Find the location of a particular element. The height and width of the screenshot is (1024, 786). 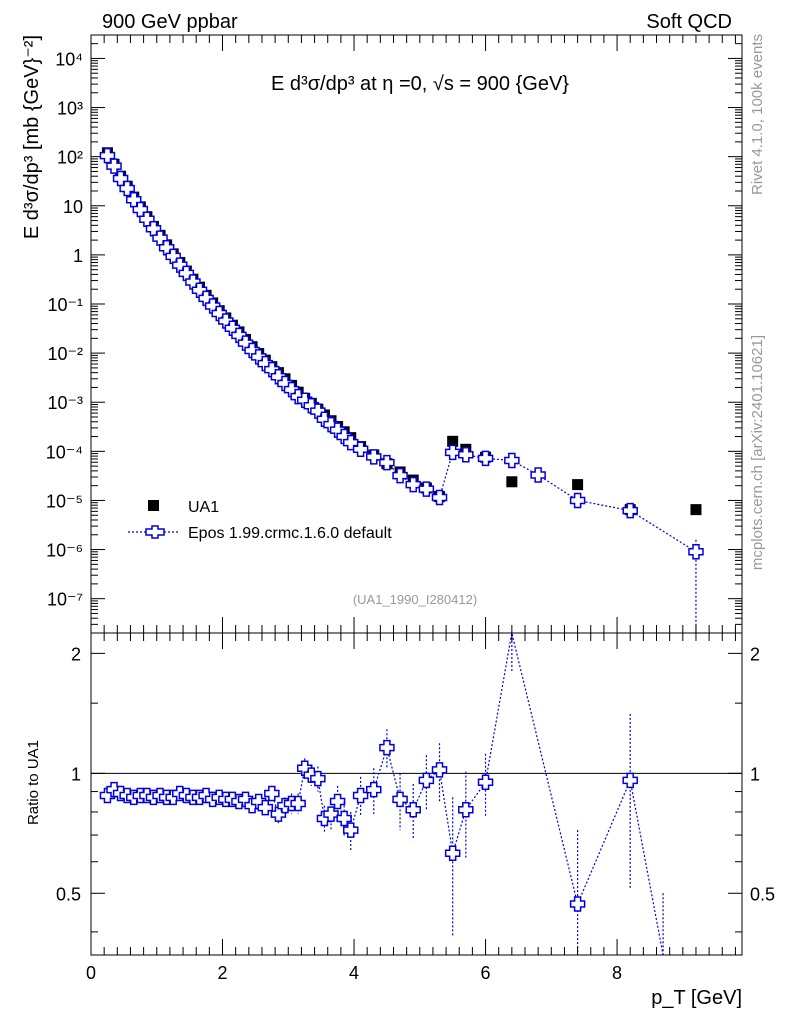

y-tick-label: 10⁻⁴ is located at coordinates (64, 452).